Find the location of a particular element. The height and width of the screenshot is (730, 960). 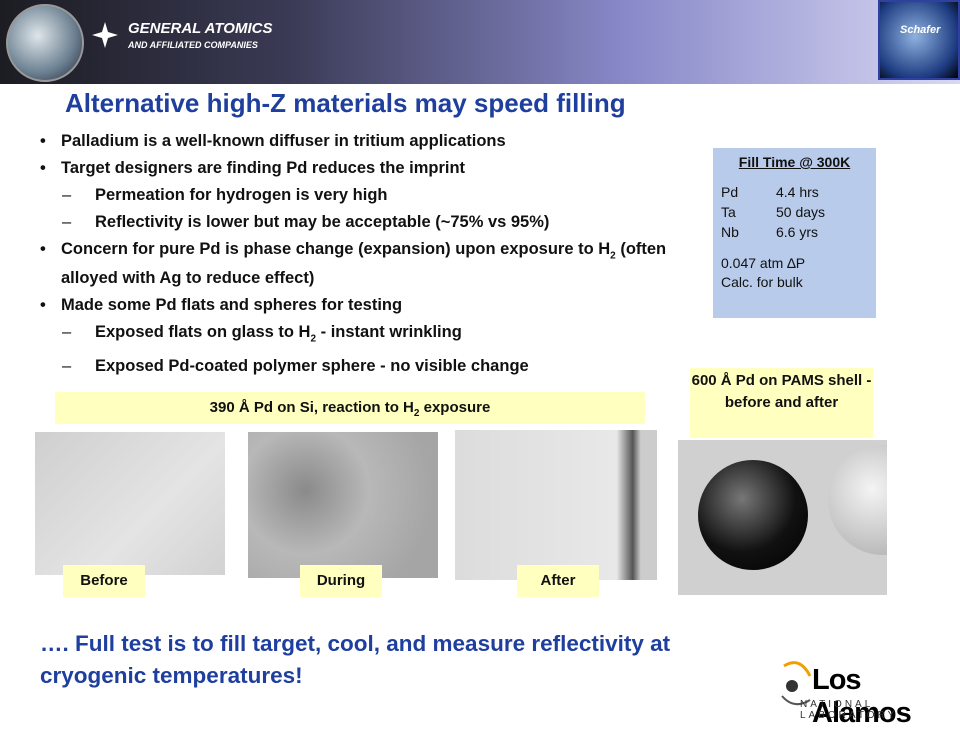

table-row: Ta 50 days is located at coordinates (794, 212).